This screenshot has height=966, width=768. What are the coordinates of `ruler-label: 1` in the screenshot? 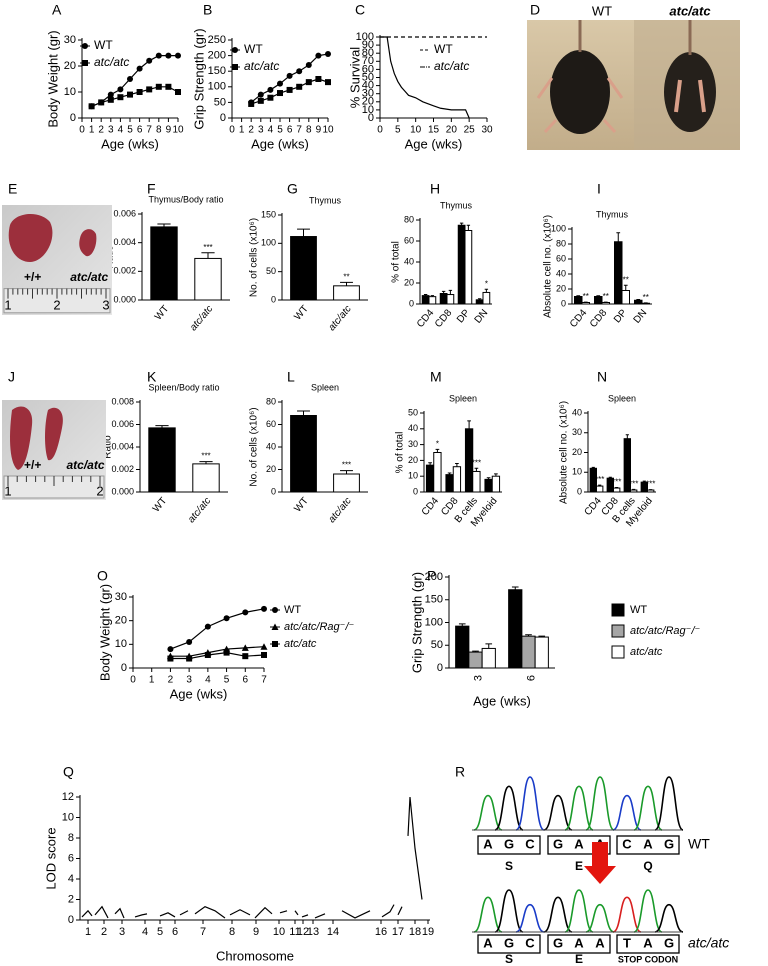 It's located at (7, 305).